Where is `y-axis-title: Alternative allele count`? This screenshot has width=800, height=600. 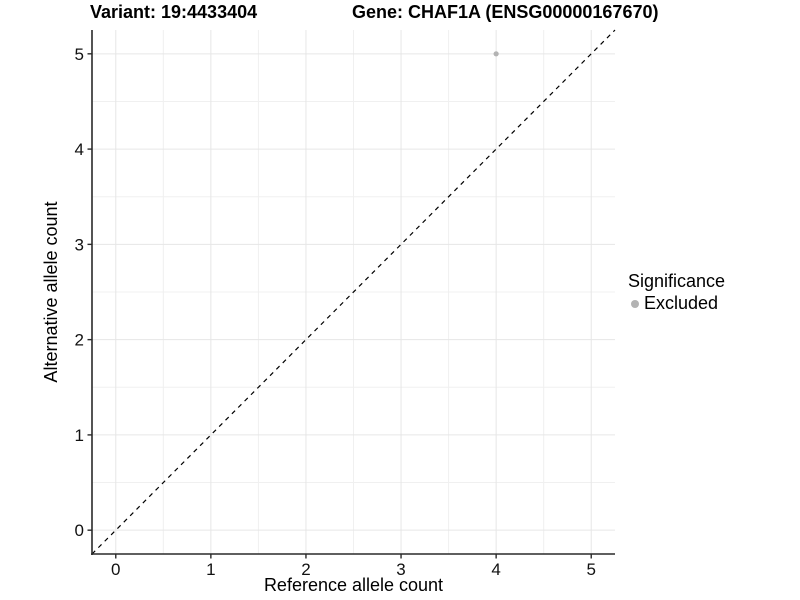 y-axis-title: Alternative allele count is located at coordinates (51, 292).